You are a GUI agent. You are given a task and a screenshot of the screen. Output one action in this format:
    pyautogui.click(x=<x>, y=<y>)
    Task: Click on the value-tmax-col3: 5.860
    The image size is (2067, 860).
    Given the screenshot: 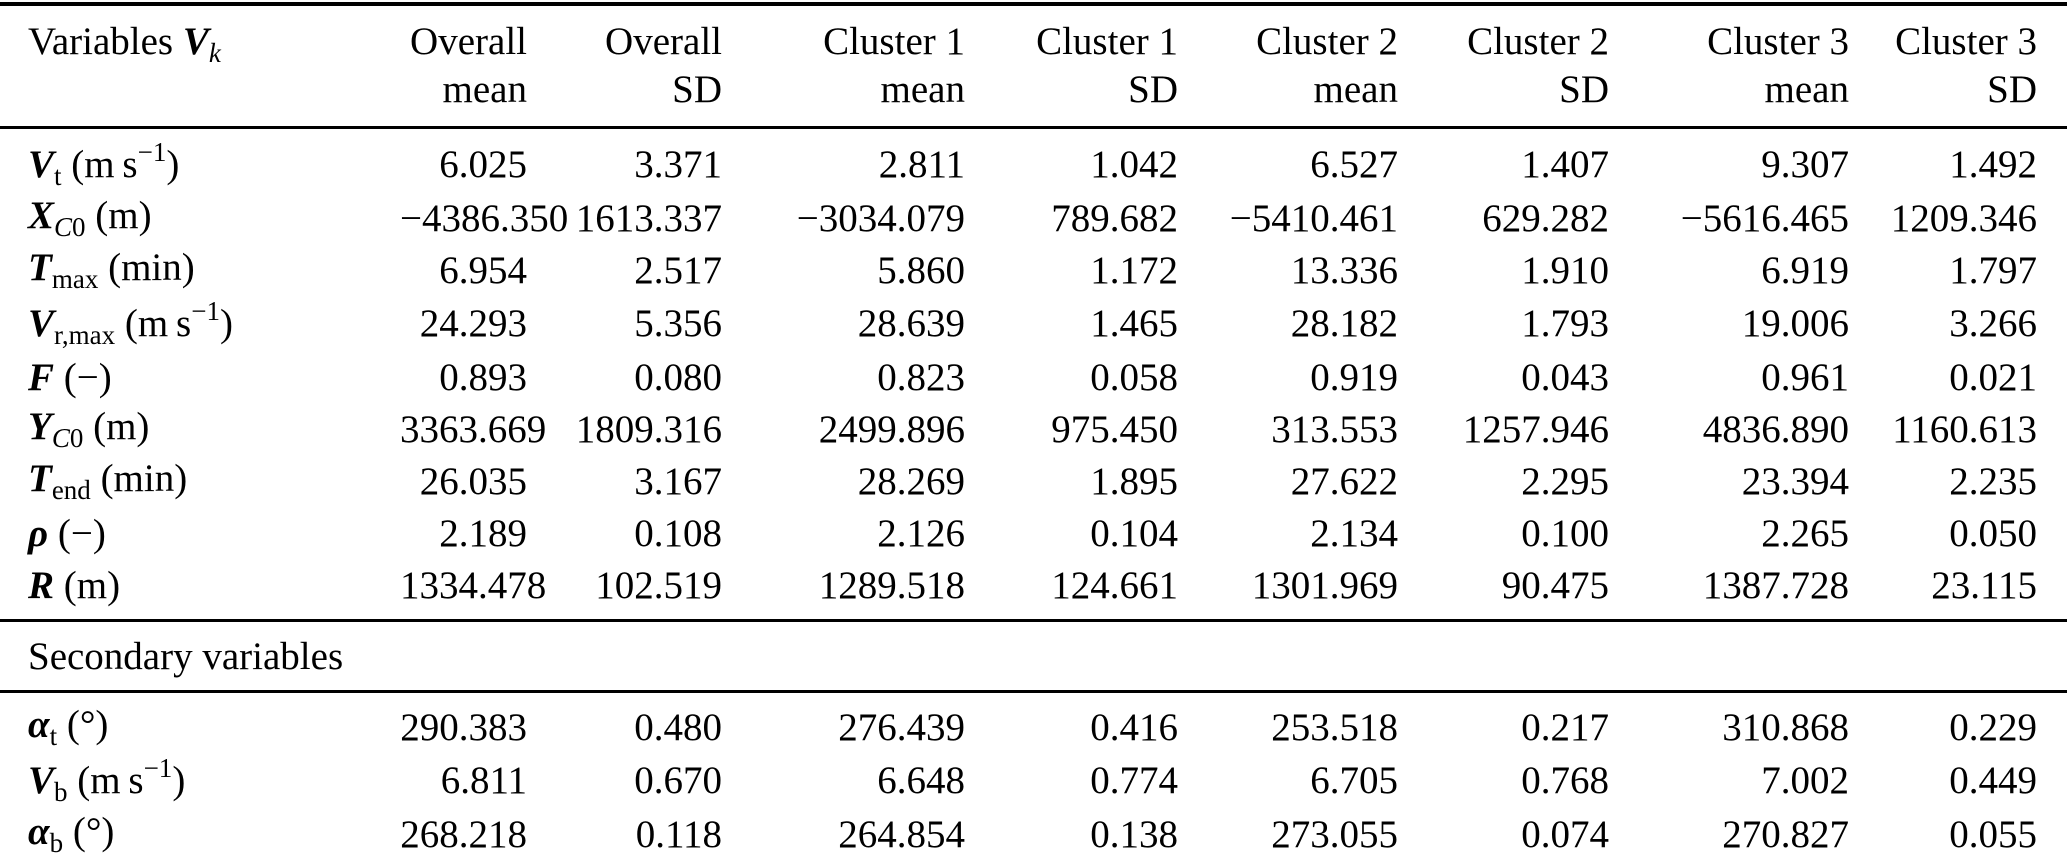 What is the action you would take?
    pyautogui.click(x=921, y=270)
    